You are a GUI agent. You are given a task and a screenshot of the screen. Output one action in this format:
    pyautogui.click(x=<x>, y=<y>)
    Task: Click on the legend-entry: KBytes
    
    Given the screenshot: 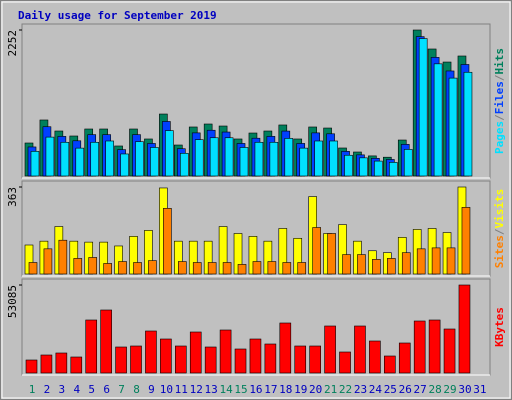 What is the action you would take?
    pyautogui.click(x=499, y=327)
    